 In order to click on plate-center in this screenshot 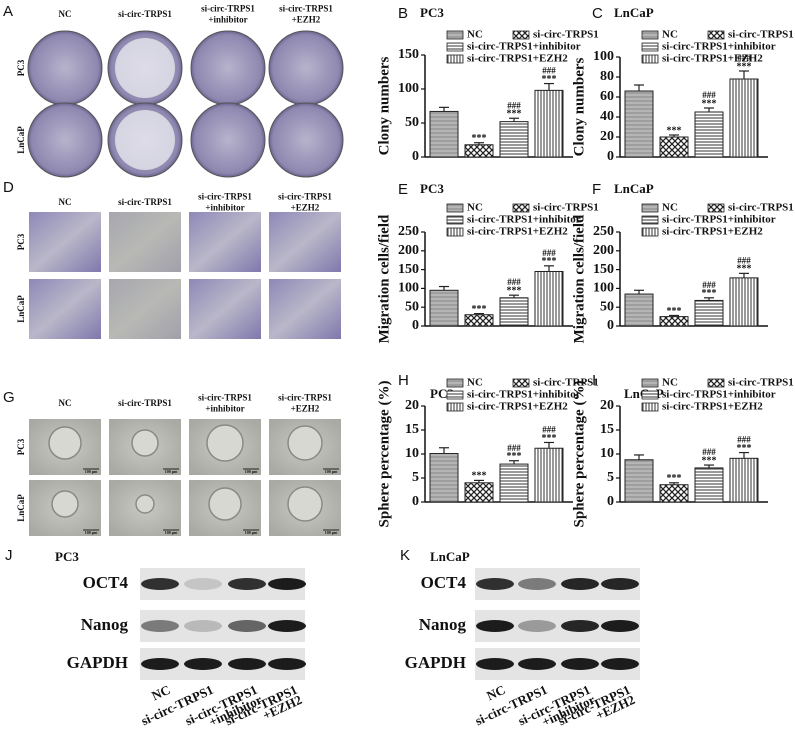, I will do `click(145, 68)`.